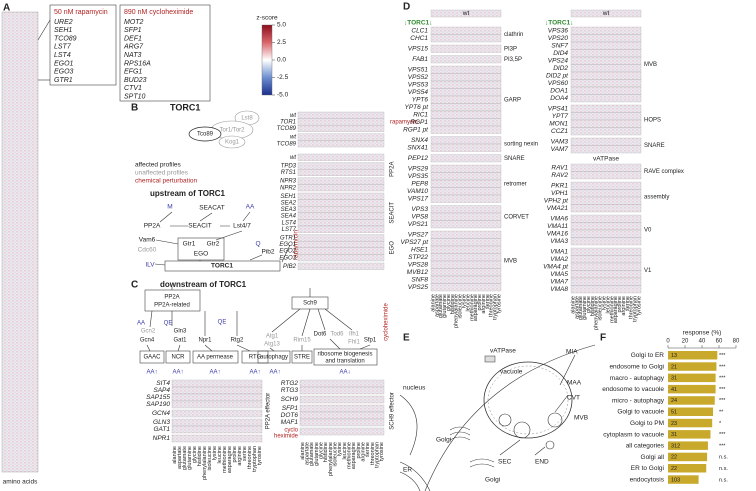  I want to click on axis-label: amino acids, so click(20, 482).